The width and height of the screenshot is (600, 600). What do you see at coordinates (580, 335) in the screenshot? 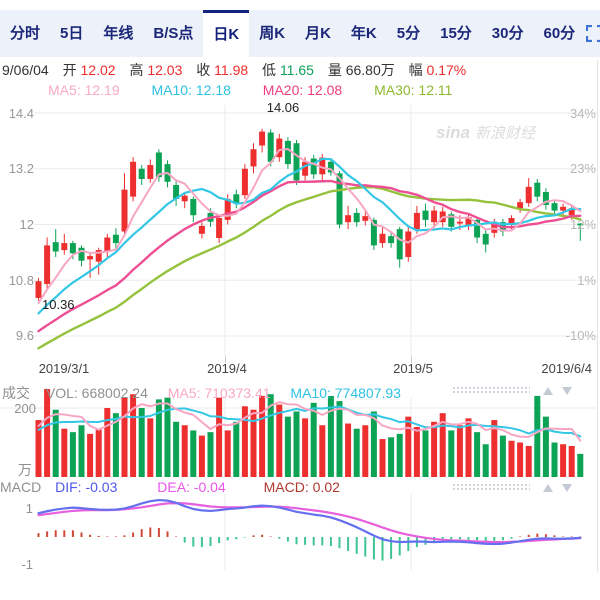
I see `pct-axis-neg10: -10%` at bounding box center [580, 335].